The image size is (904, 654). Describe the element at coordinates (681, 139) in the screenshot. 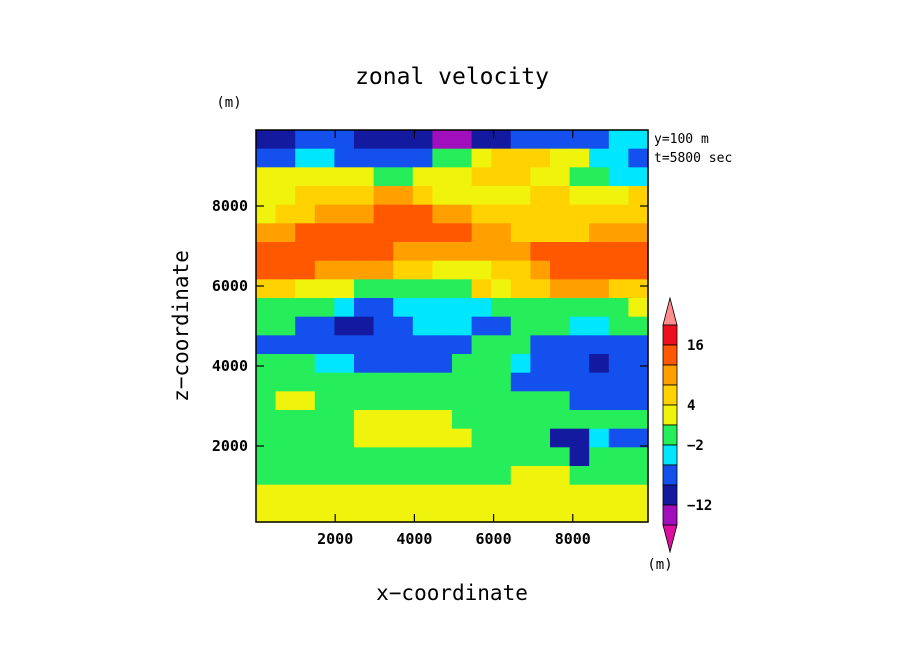

I see `annotation-y: y=100 m` at that location.